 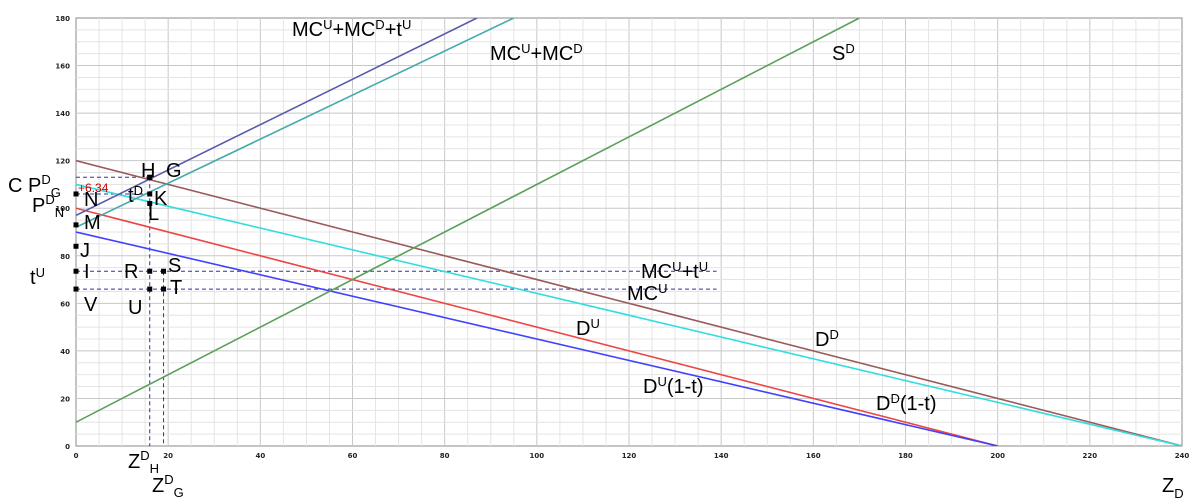 What do you see at coordinates (76, 271) in the screenshot?
I see `point-i` at bounding box center [76, 271].